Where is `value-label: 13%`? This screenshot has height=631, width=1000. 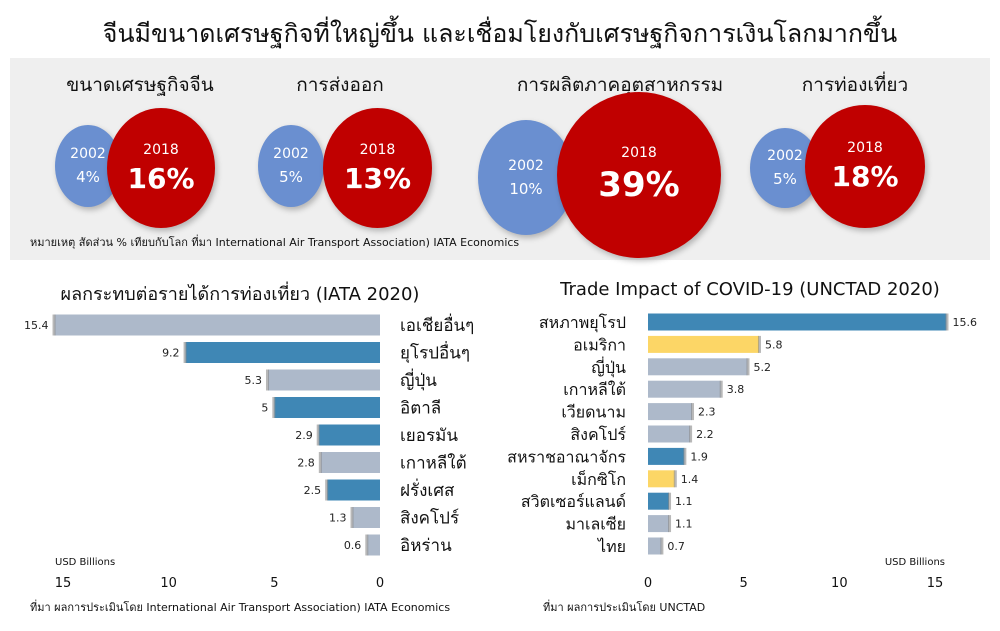 value-label: 13% is located at coordinates (377, 178).